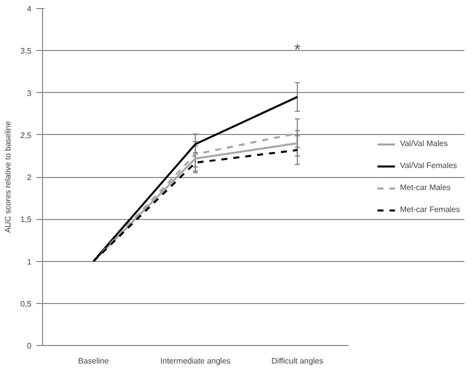  What do you see at coordinates (297, 51) in the screenshot?
I see `annotation: *` at bounding box center [297, 51].